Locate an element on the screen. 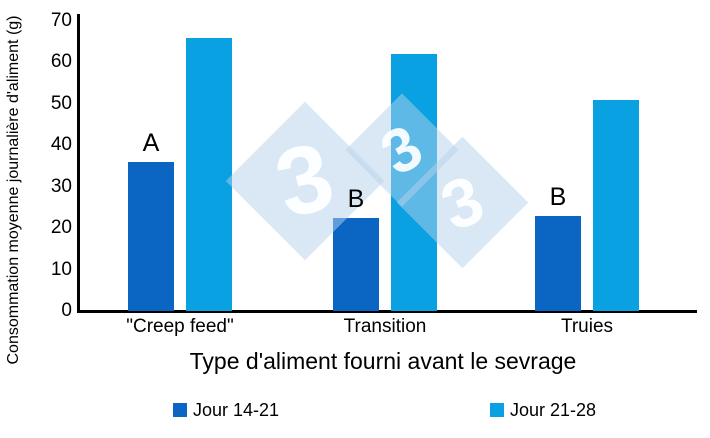 The image size is (710, 438). legend-item-2: Jour 21-28 is located at coordinates (543, 410).